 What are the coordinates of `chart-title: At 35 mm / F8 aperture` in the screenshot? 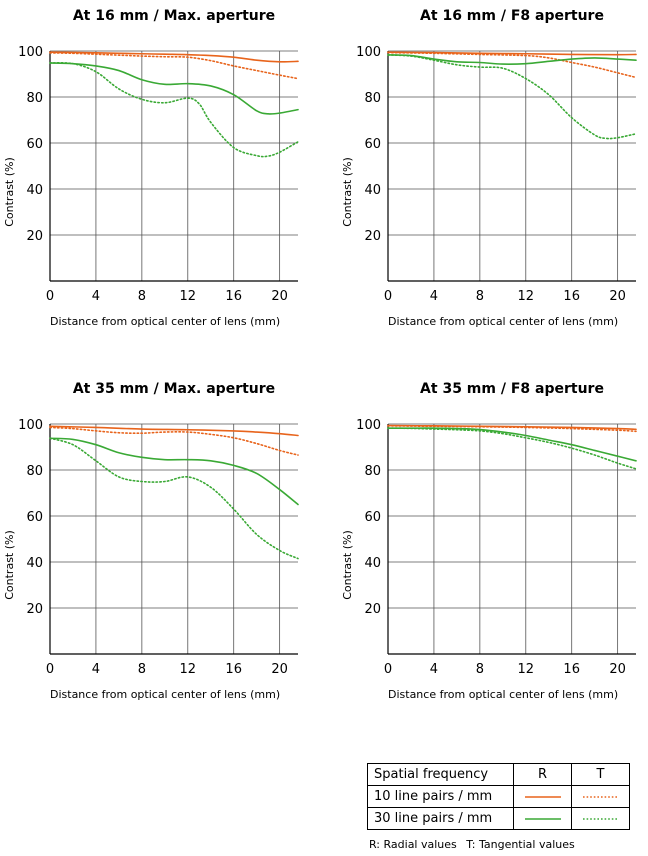 It's located at (512, 389).